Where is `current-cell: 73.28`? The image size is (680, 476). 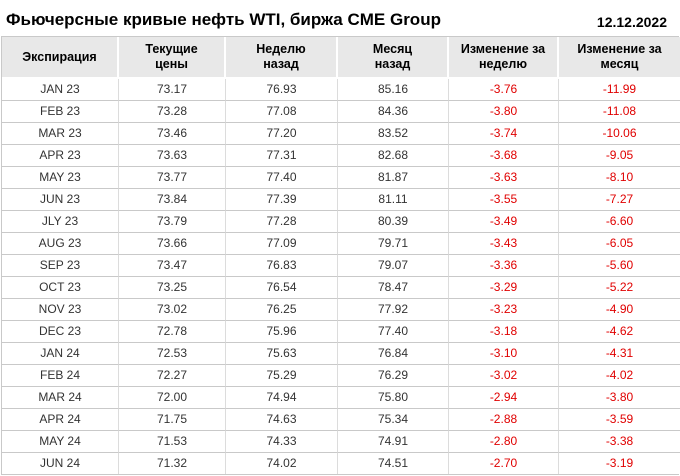 current-cell: 73.28 is located at coordinates (172, 112).